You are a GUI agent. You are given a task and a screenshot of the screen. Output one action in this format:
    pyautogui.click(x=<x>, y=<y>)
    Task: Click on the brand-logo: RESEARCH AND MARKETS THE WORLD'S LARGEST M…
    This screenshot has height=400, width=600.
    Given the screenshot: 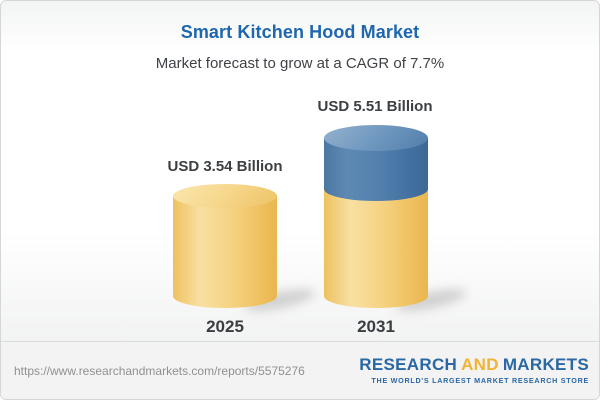 What is the action you would take?
    pyautogui.click(x=474, y=370)
    